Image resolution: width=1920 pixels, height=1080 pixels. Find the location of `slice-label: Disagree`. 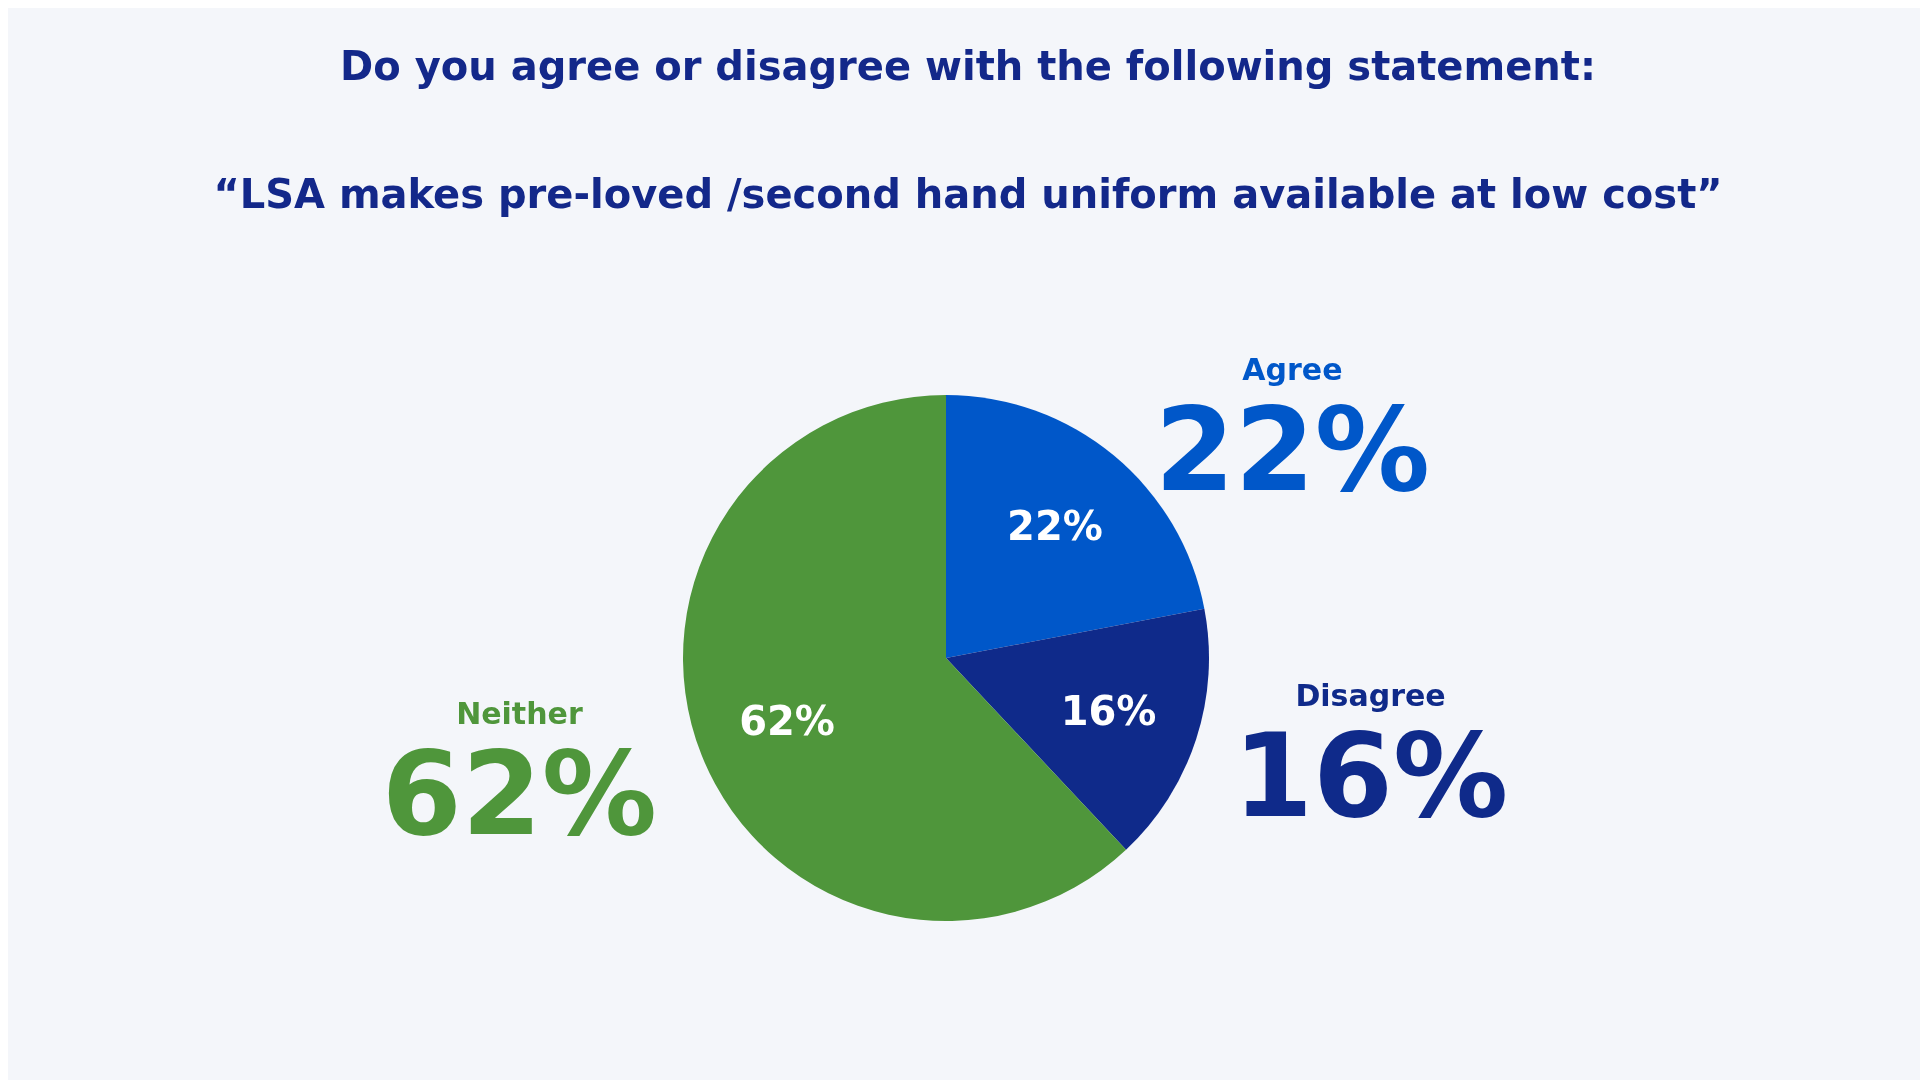

slice-label: Disagree is located at coordinates (1370, 696).